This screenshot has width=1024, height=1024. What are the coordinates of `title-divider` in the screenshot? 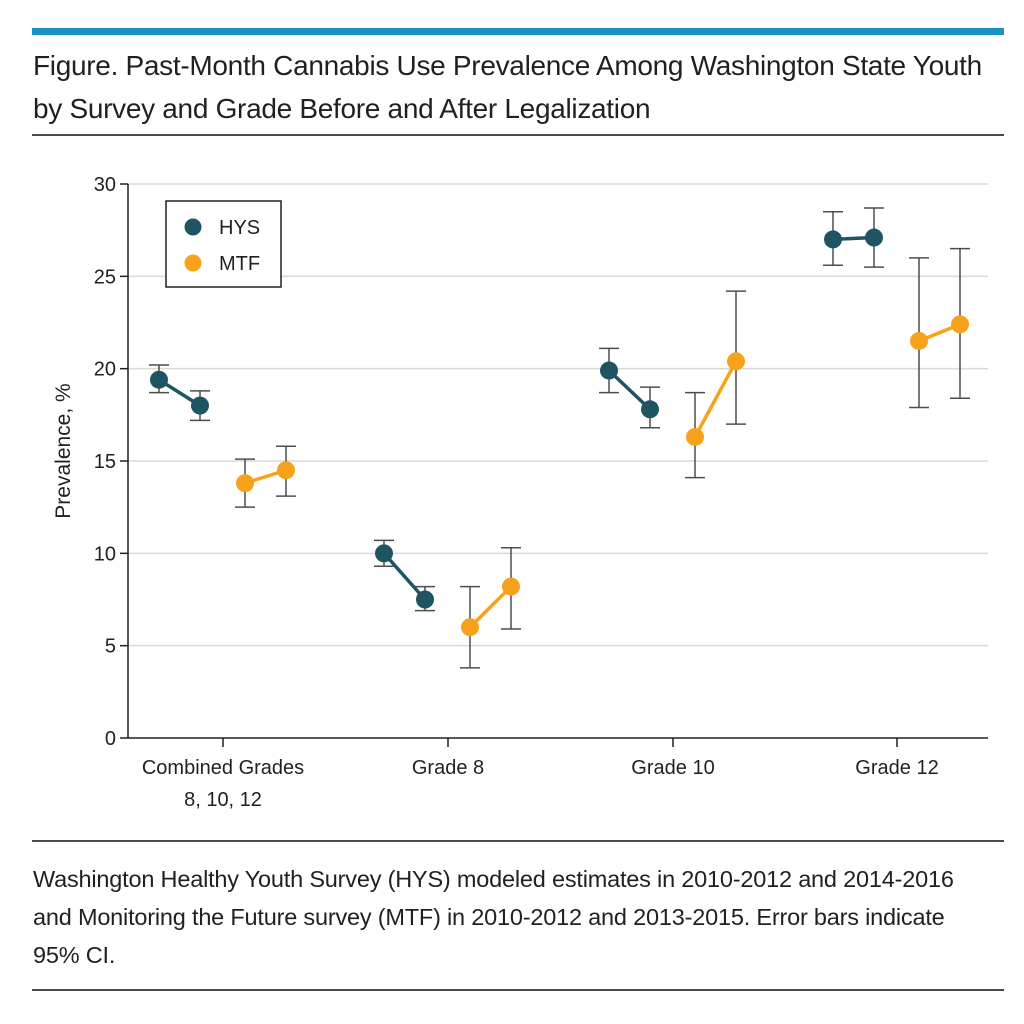 It's located at (518, 135).